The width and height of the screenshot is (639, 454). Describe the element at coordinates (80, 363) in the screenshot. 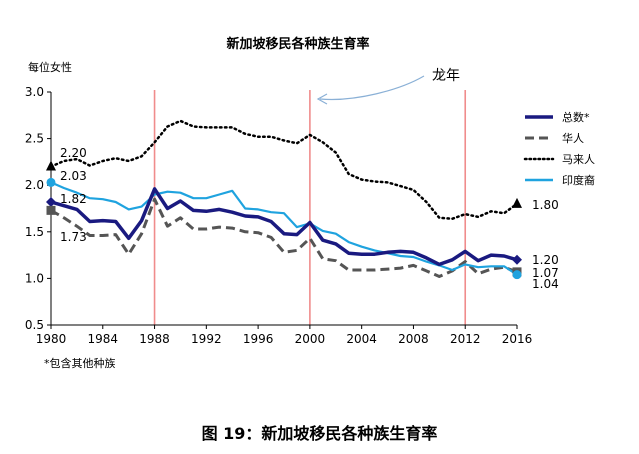

I see `footnote: *包含其他种族` at that location.